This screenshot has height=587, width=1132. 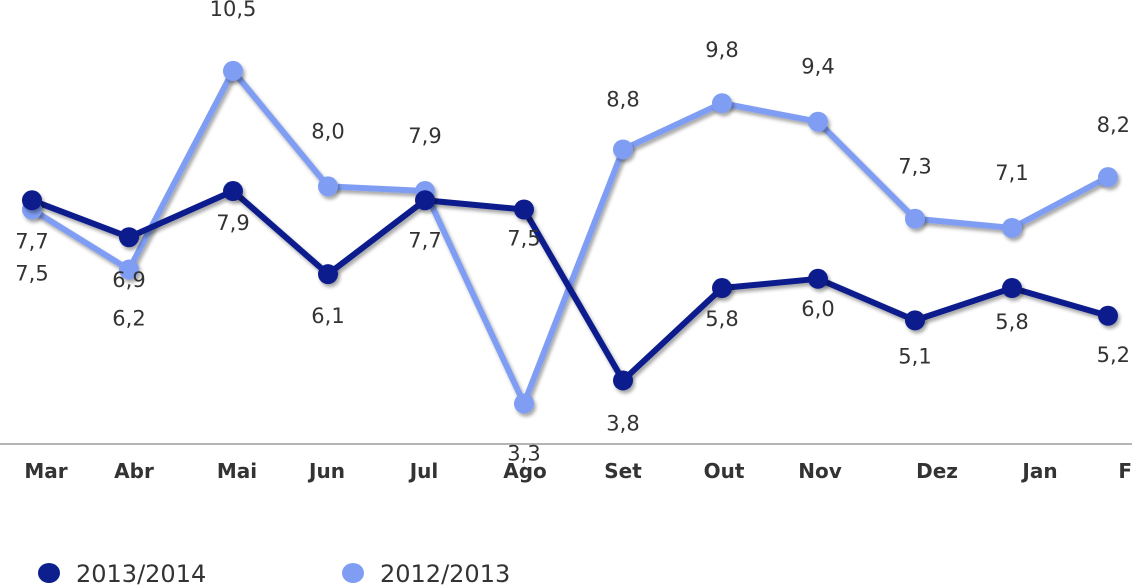 I want to click on data-label-2012-2013-ago: 3,3, so click(x=523, y=454).